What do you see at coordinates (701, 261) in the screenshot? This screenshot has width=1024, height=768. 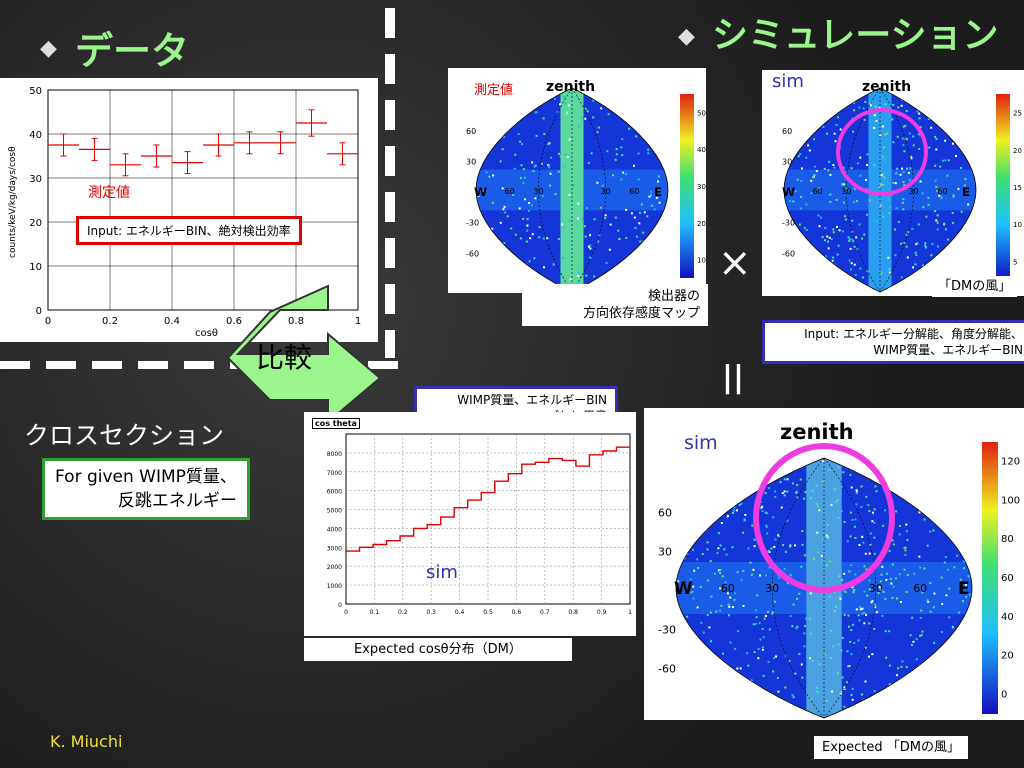 I see `colorbar-label: 10` at bounding box center [701, 261].